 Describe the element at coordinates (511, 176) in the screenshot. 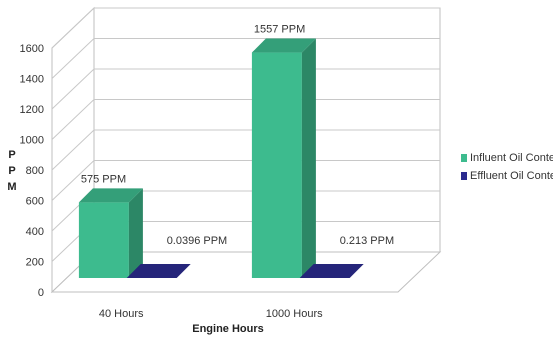

I see `legend-label: Effluent Oil Content` at that location.